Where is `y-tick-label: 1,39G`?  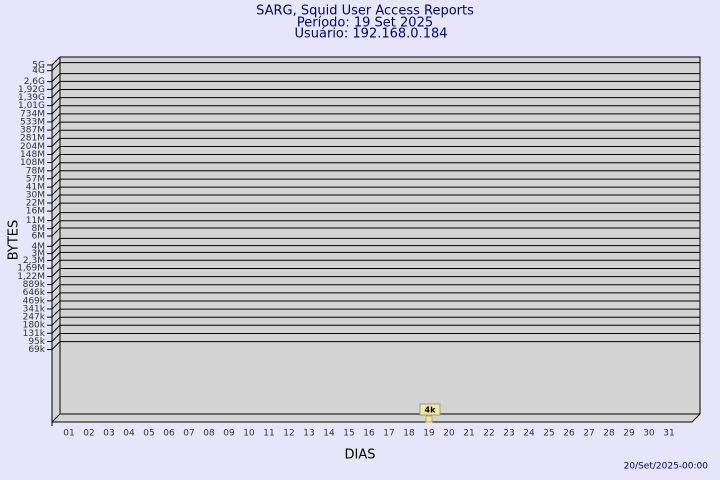
y-tick-label: 1,39G is located at coordinates (31, 98).